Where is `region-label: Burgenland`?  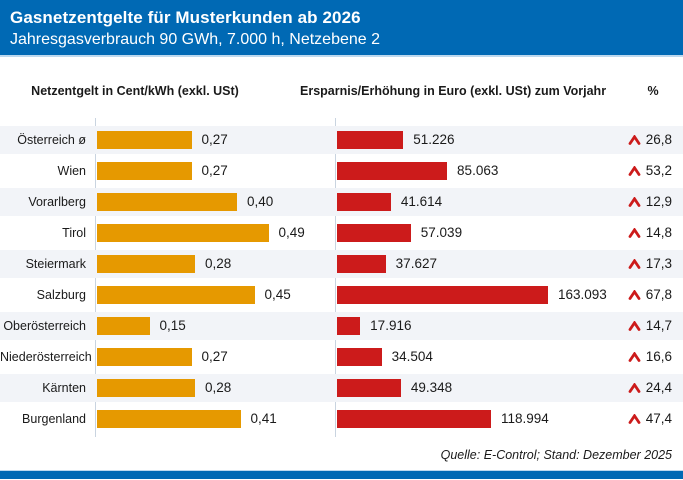
region-label: Burgenland is located at coordinates (54, 419).